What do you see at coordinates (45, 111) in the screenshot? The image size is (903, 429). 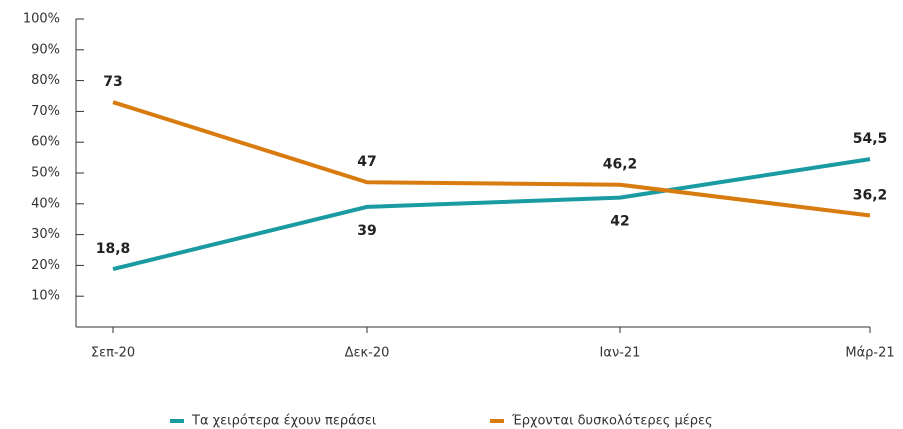 I see `y-tick-label: 70%` at bounding box center [45, 111].